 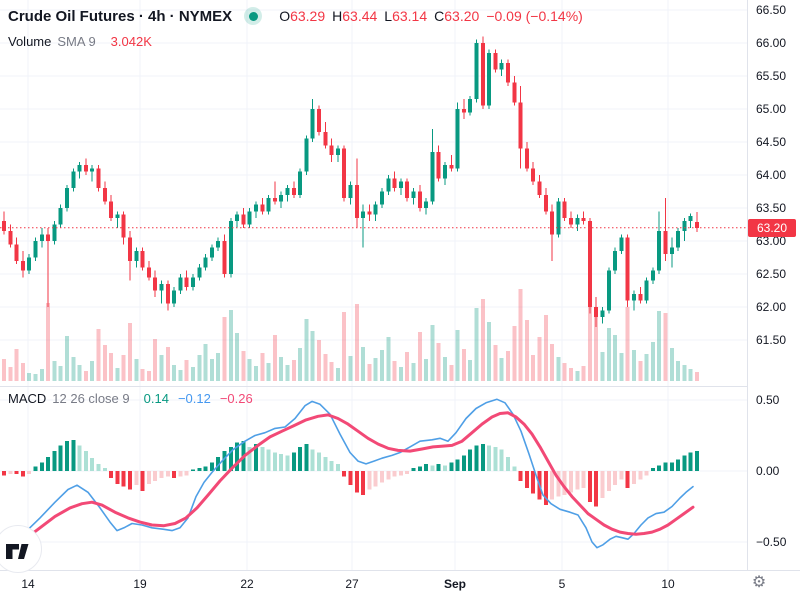 I want to click on last-price-badge: 63.20, so click(x=772, y=227).